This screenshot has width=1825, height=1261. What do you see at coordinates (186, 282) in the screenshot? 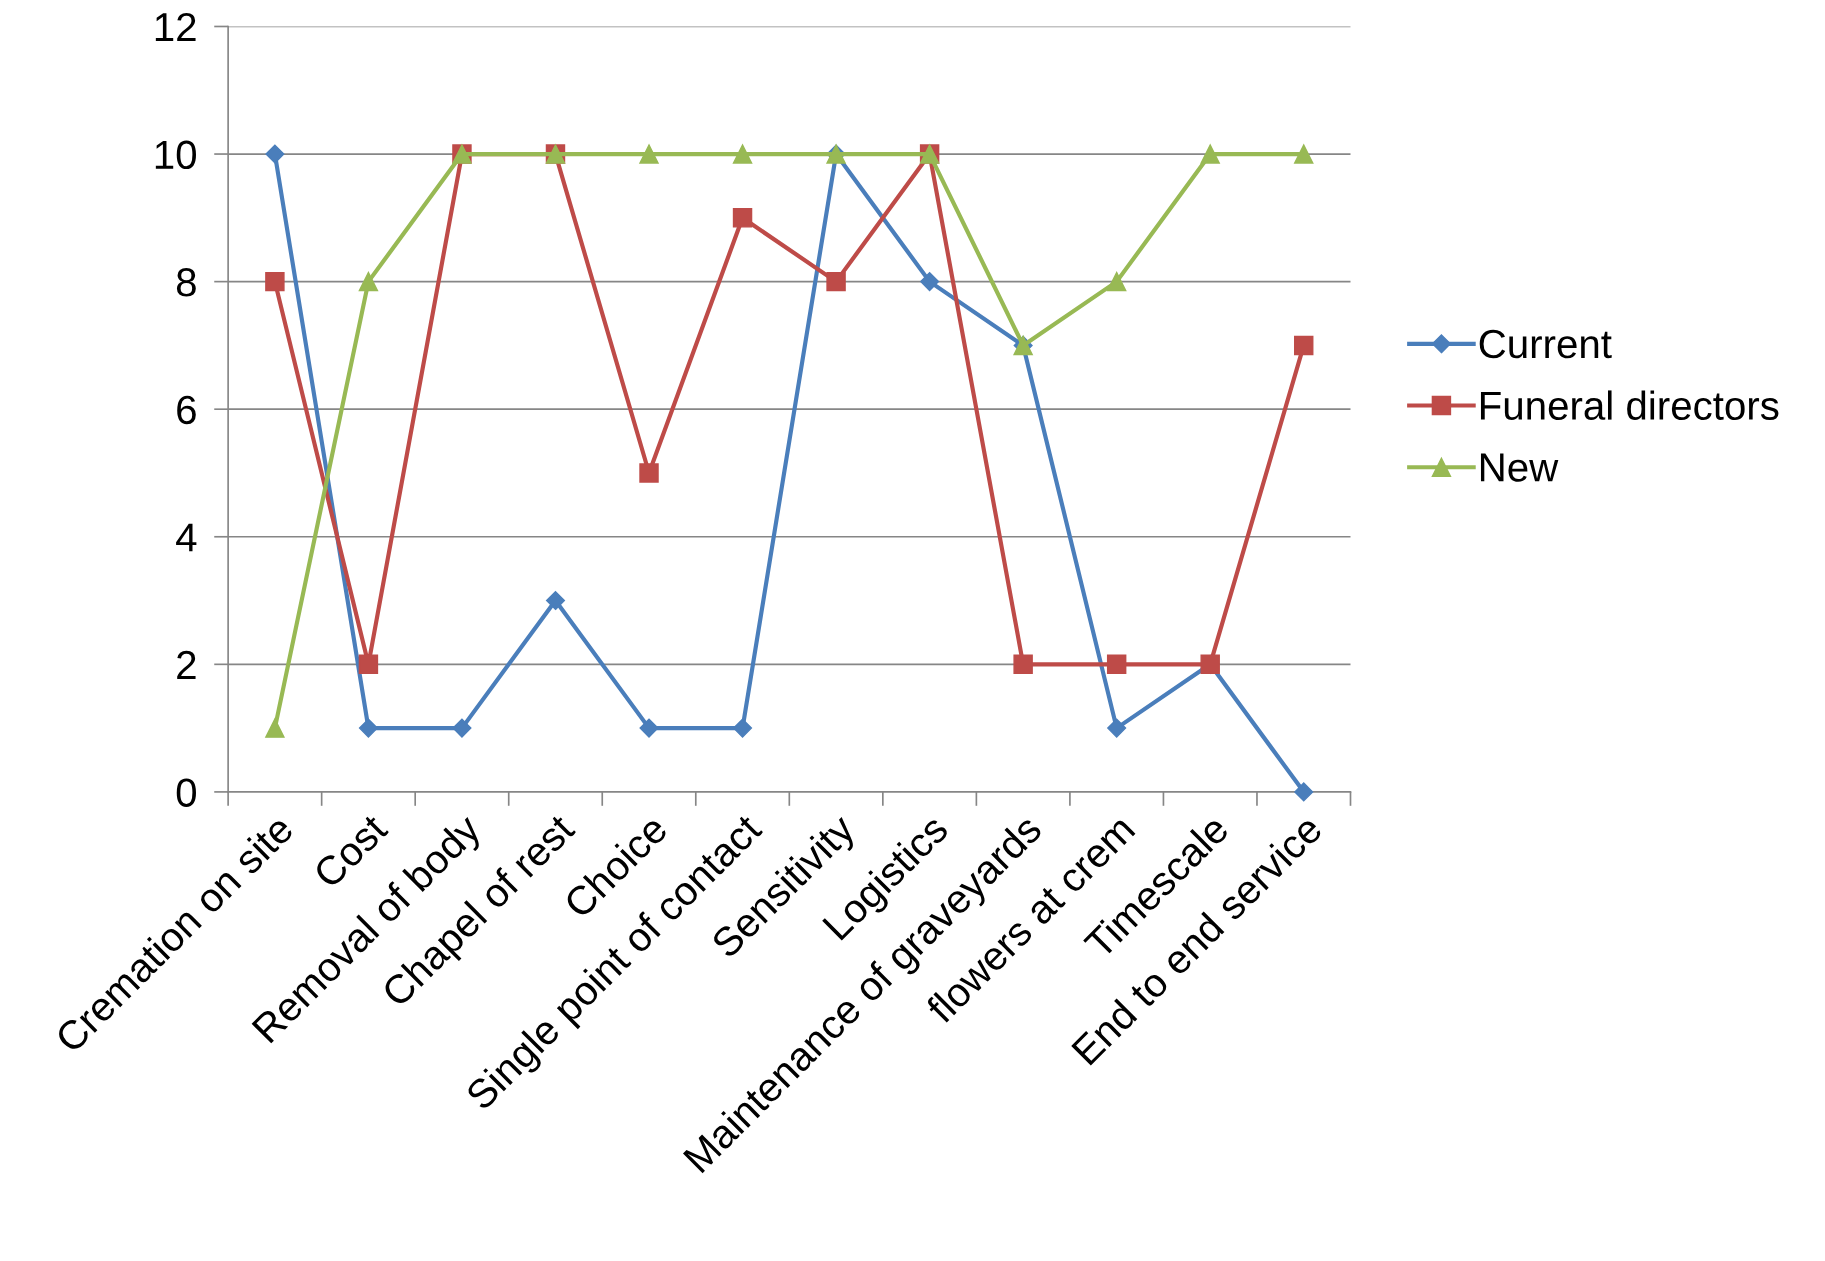
I see `y-tick-label: 8` at bounding box center [186, 282].